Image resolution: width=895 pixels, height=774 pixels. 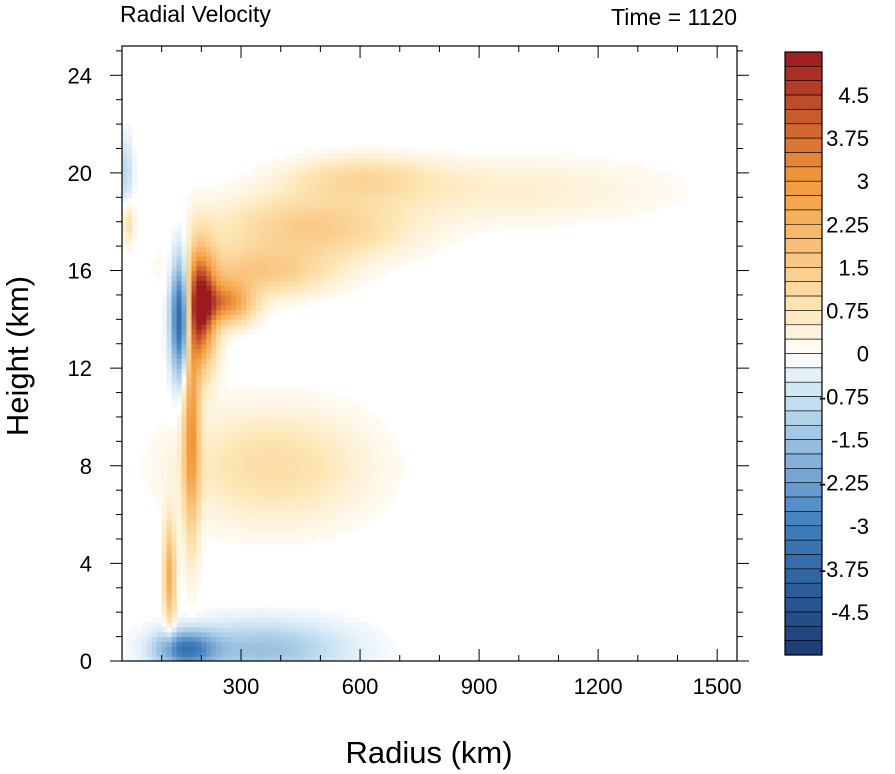 What do you see at coordinates (80, 271) in the screenshot?
I see `y-tick-label: 16` at bounding box center [80, 271].